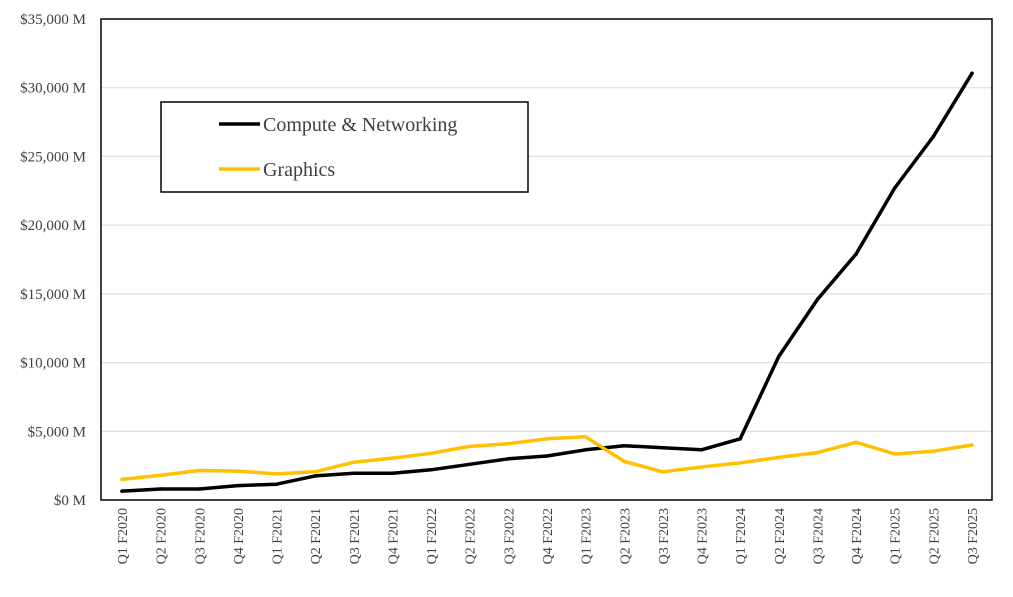  I want to click on x-tick-label: Q2 F2021, so click(316, 536).